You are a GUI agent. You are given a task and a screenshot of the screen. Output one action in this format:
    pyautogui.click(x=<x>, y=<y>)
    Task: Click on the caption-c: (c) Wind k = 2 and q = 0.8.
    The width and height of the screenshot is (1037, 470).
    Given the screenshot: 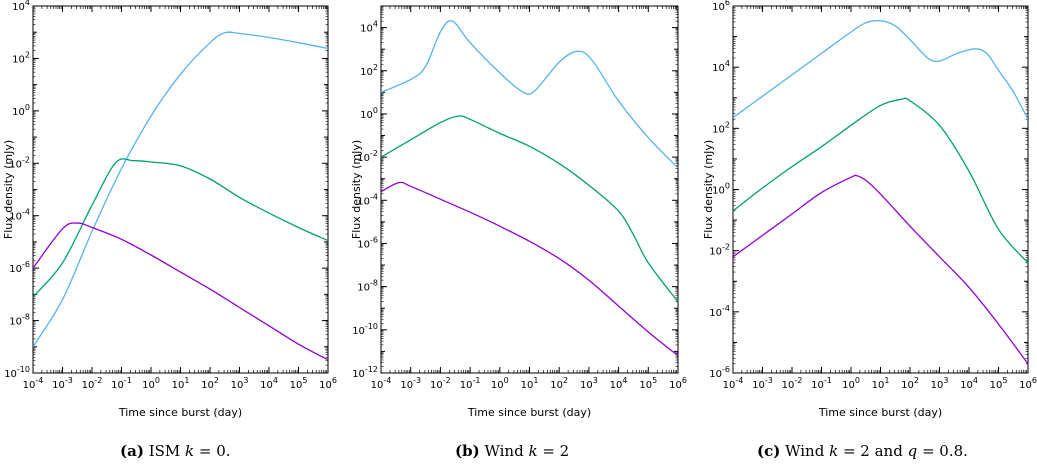 What is the action you would take?
    pyautogui.click(x=862, y=451)
    